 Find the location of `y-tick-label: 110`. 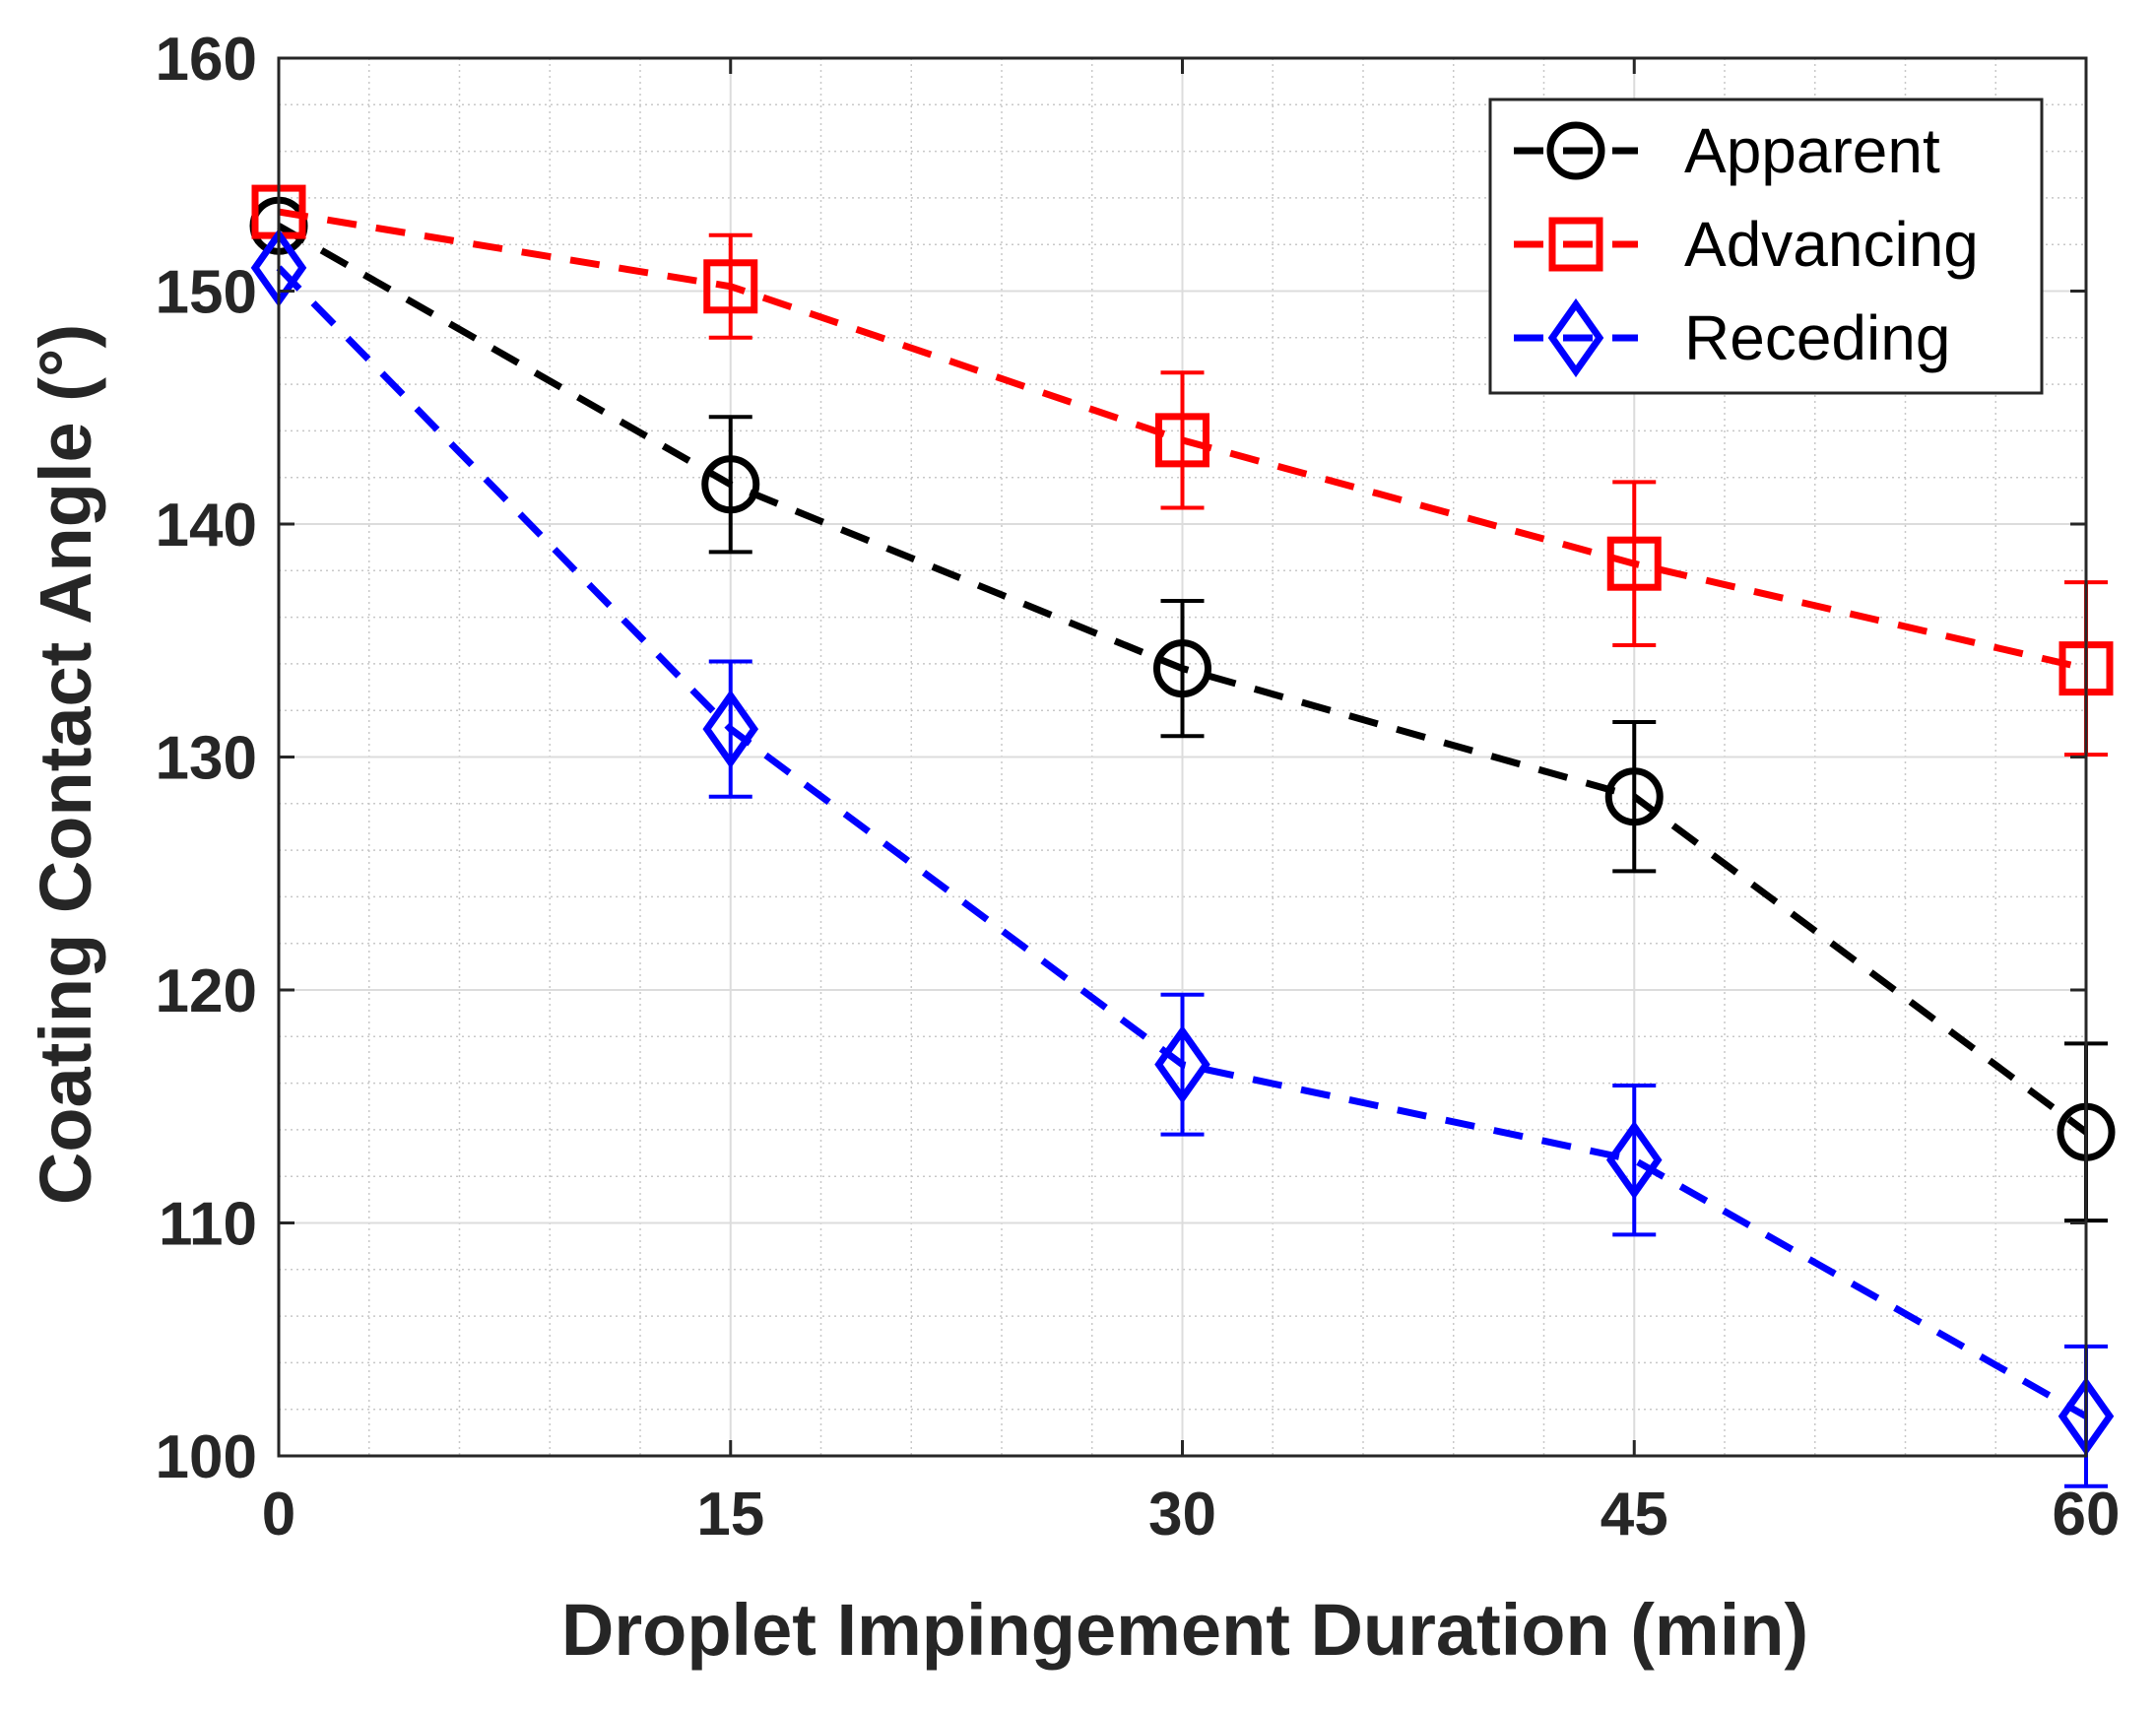

y-tick-label: 110 is located at coordinates (208, 1225).